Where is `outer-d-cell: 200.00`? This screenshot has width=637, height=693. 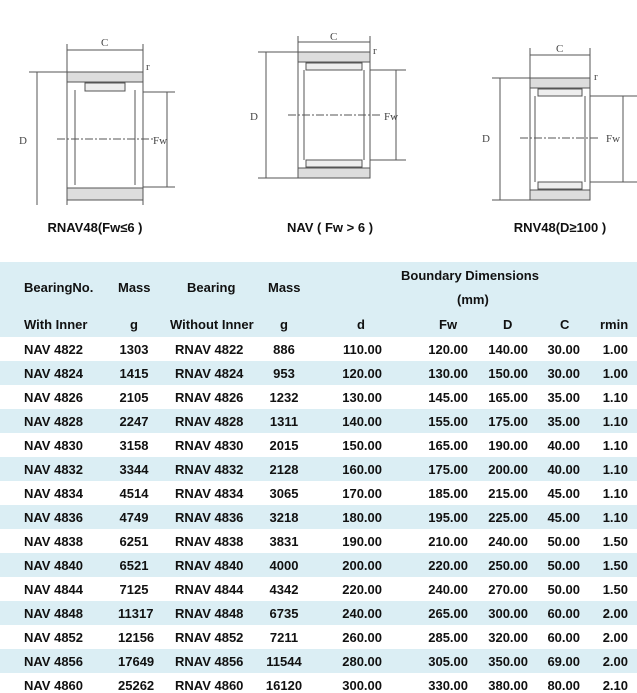
outer-d-cell: 200.00 is located at coordinates (508, 469).